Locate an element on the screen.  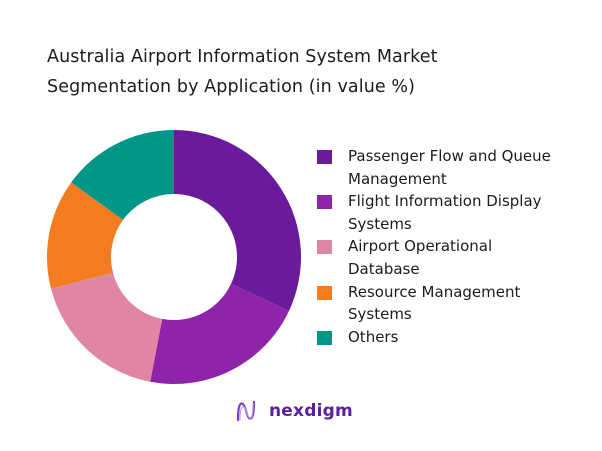
legend-item-airport-operational: Airport Operational Database is located at coordinates (457, 257).